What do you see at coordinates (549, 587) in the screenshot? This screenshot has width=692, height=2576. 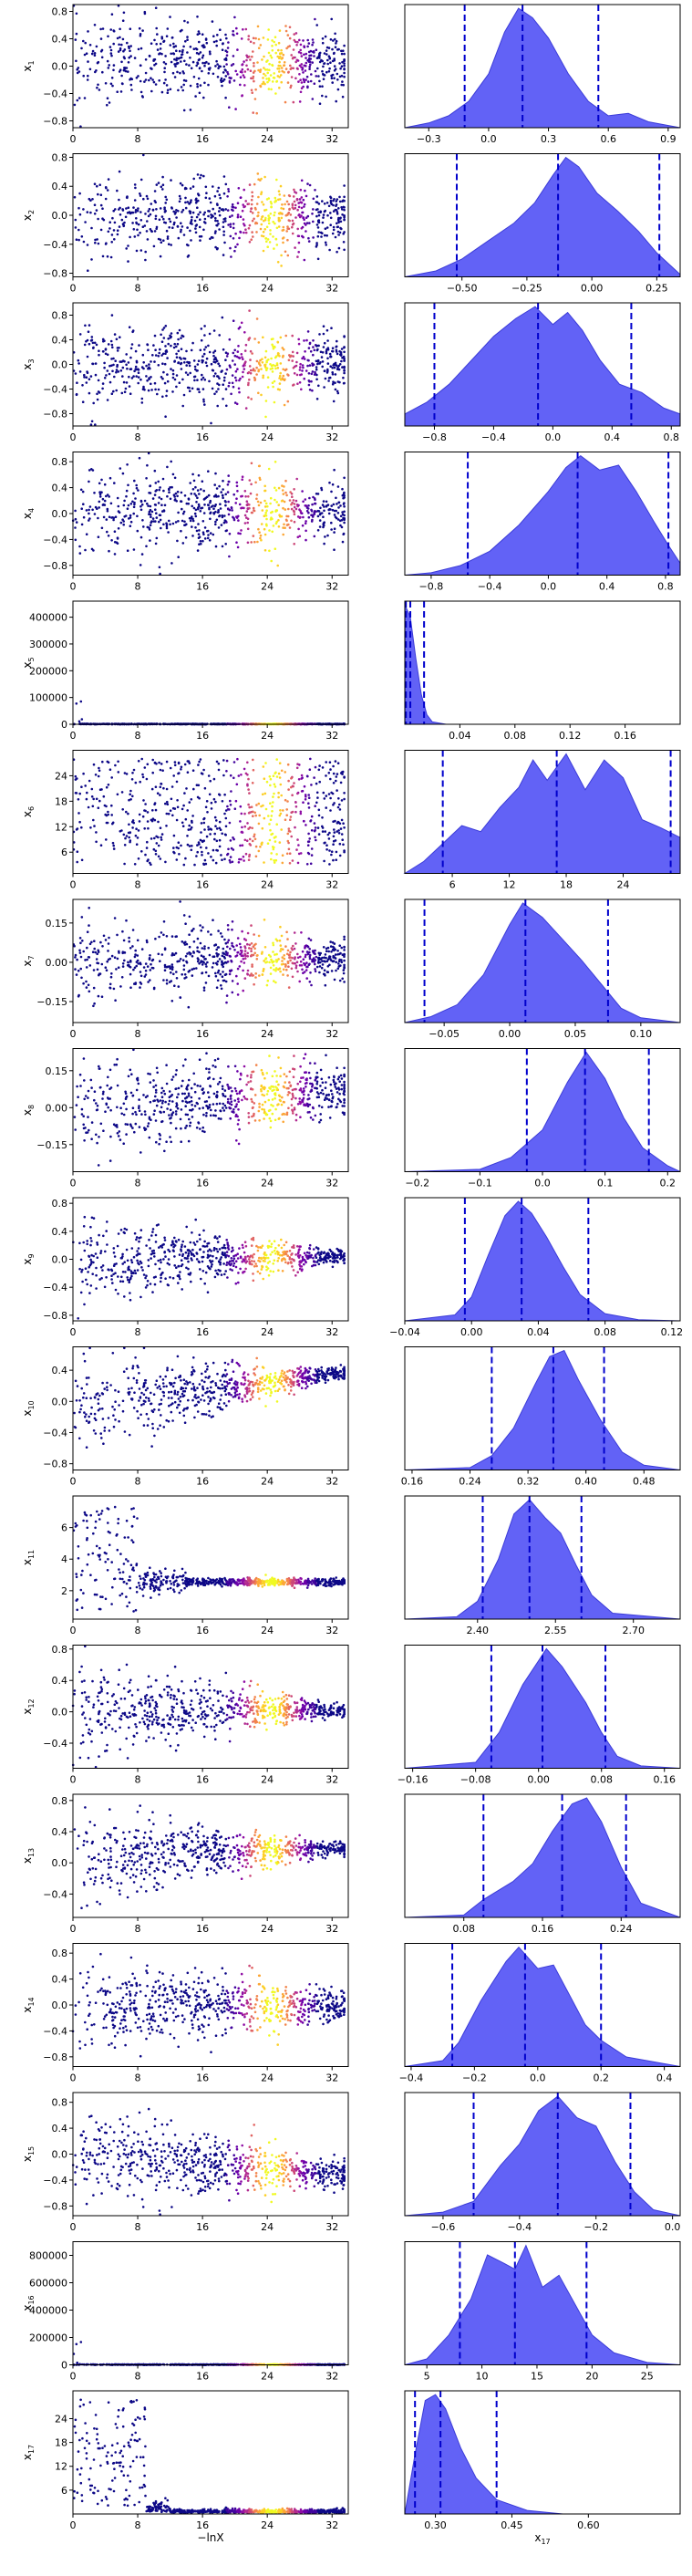 I see `marginal-xtick-label: 0.0` at bounding box center [549, 587].